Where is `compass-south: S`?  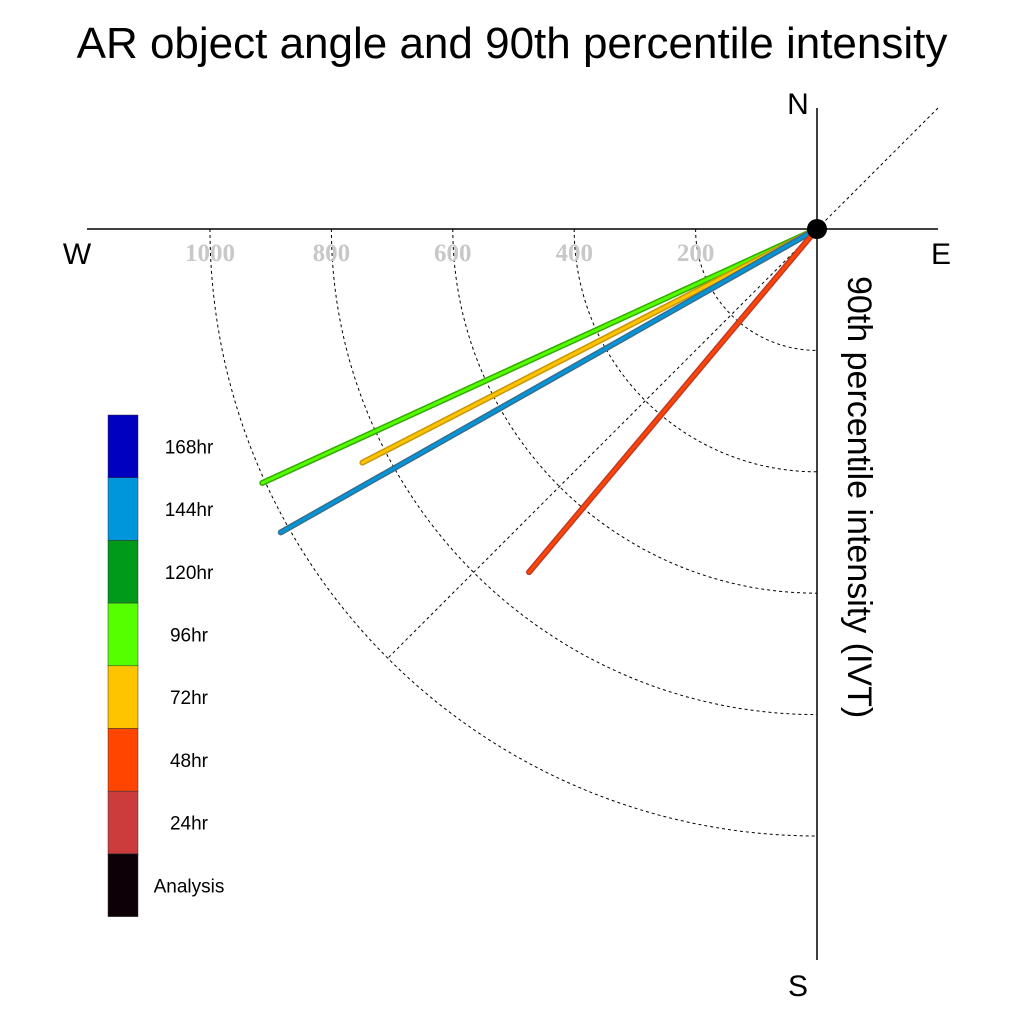
compass-south: S is located at coordinates (798, 986).